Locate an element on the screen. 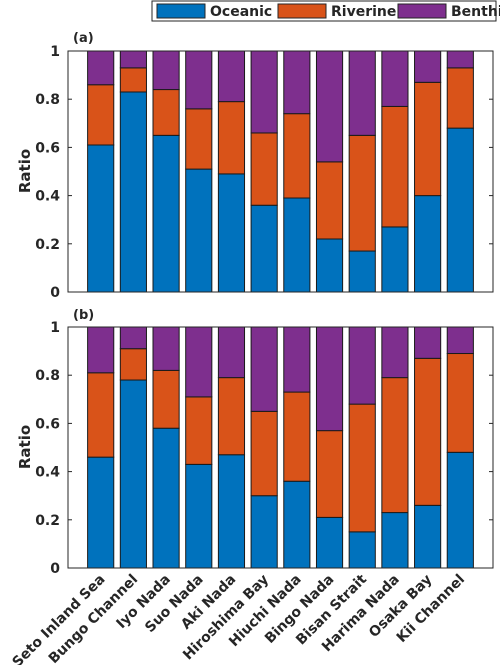  legend-label-oceanic: Oceanic is located at coordinates (241, 12).